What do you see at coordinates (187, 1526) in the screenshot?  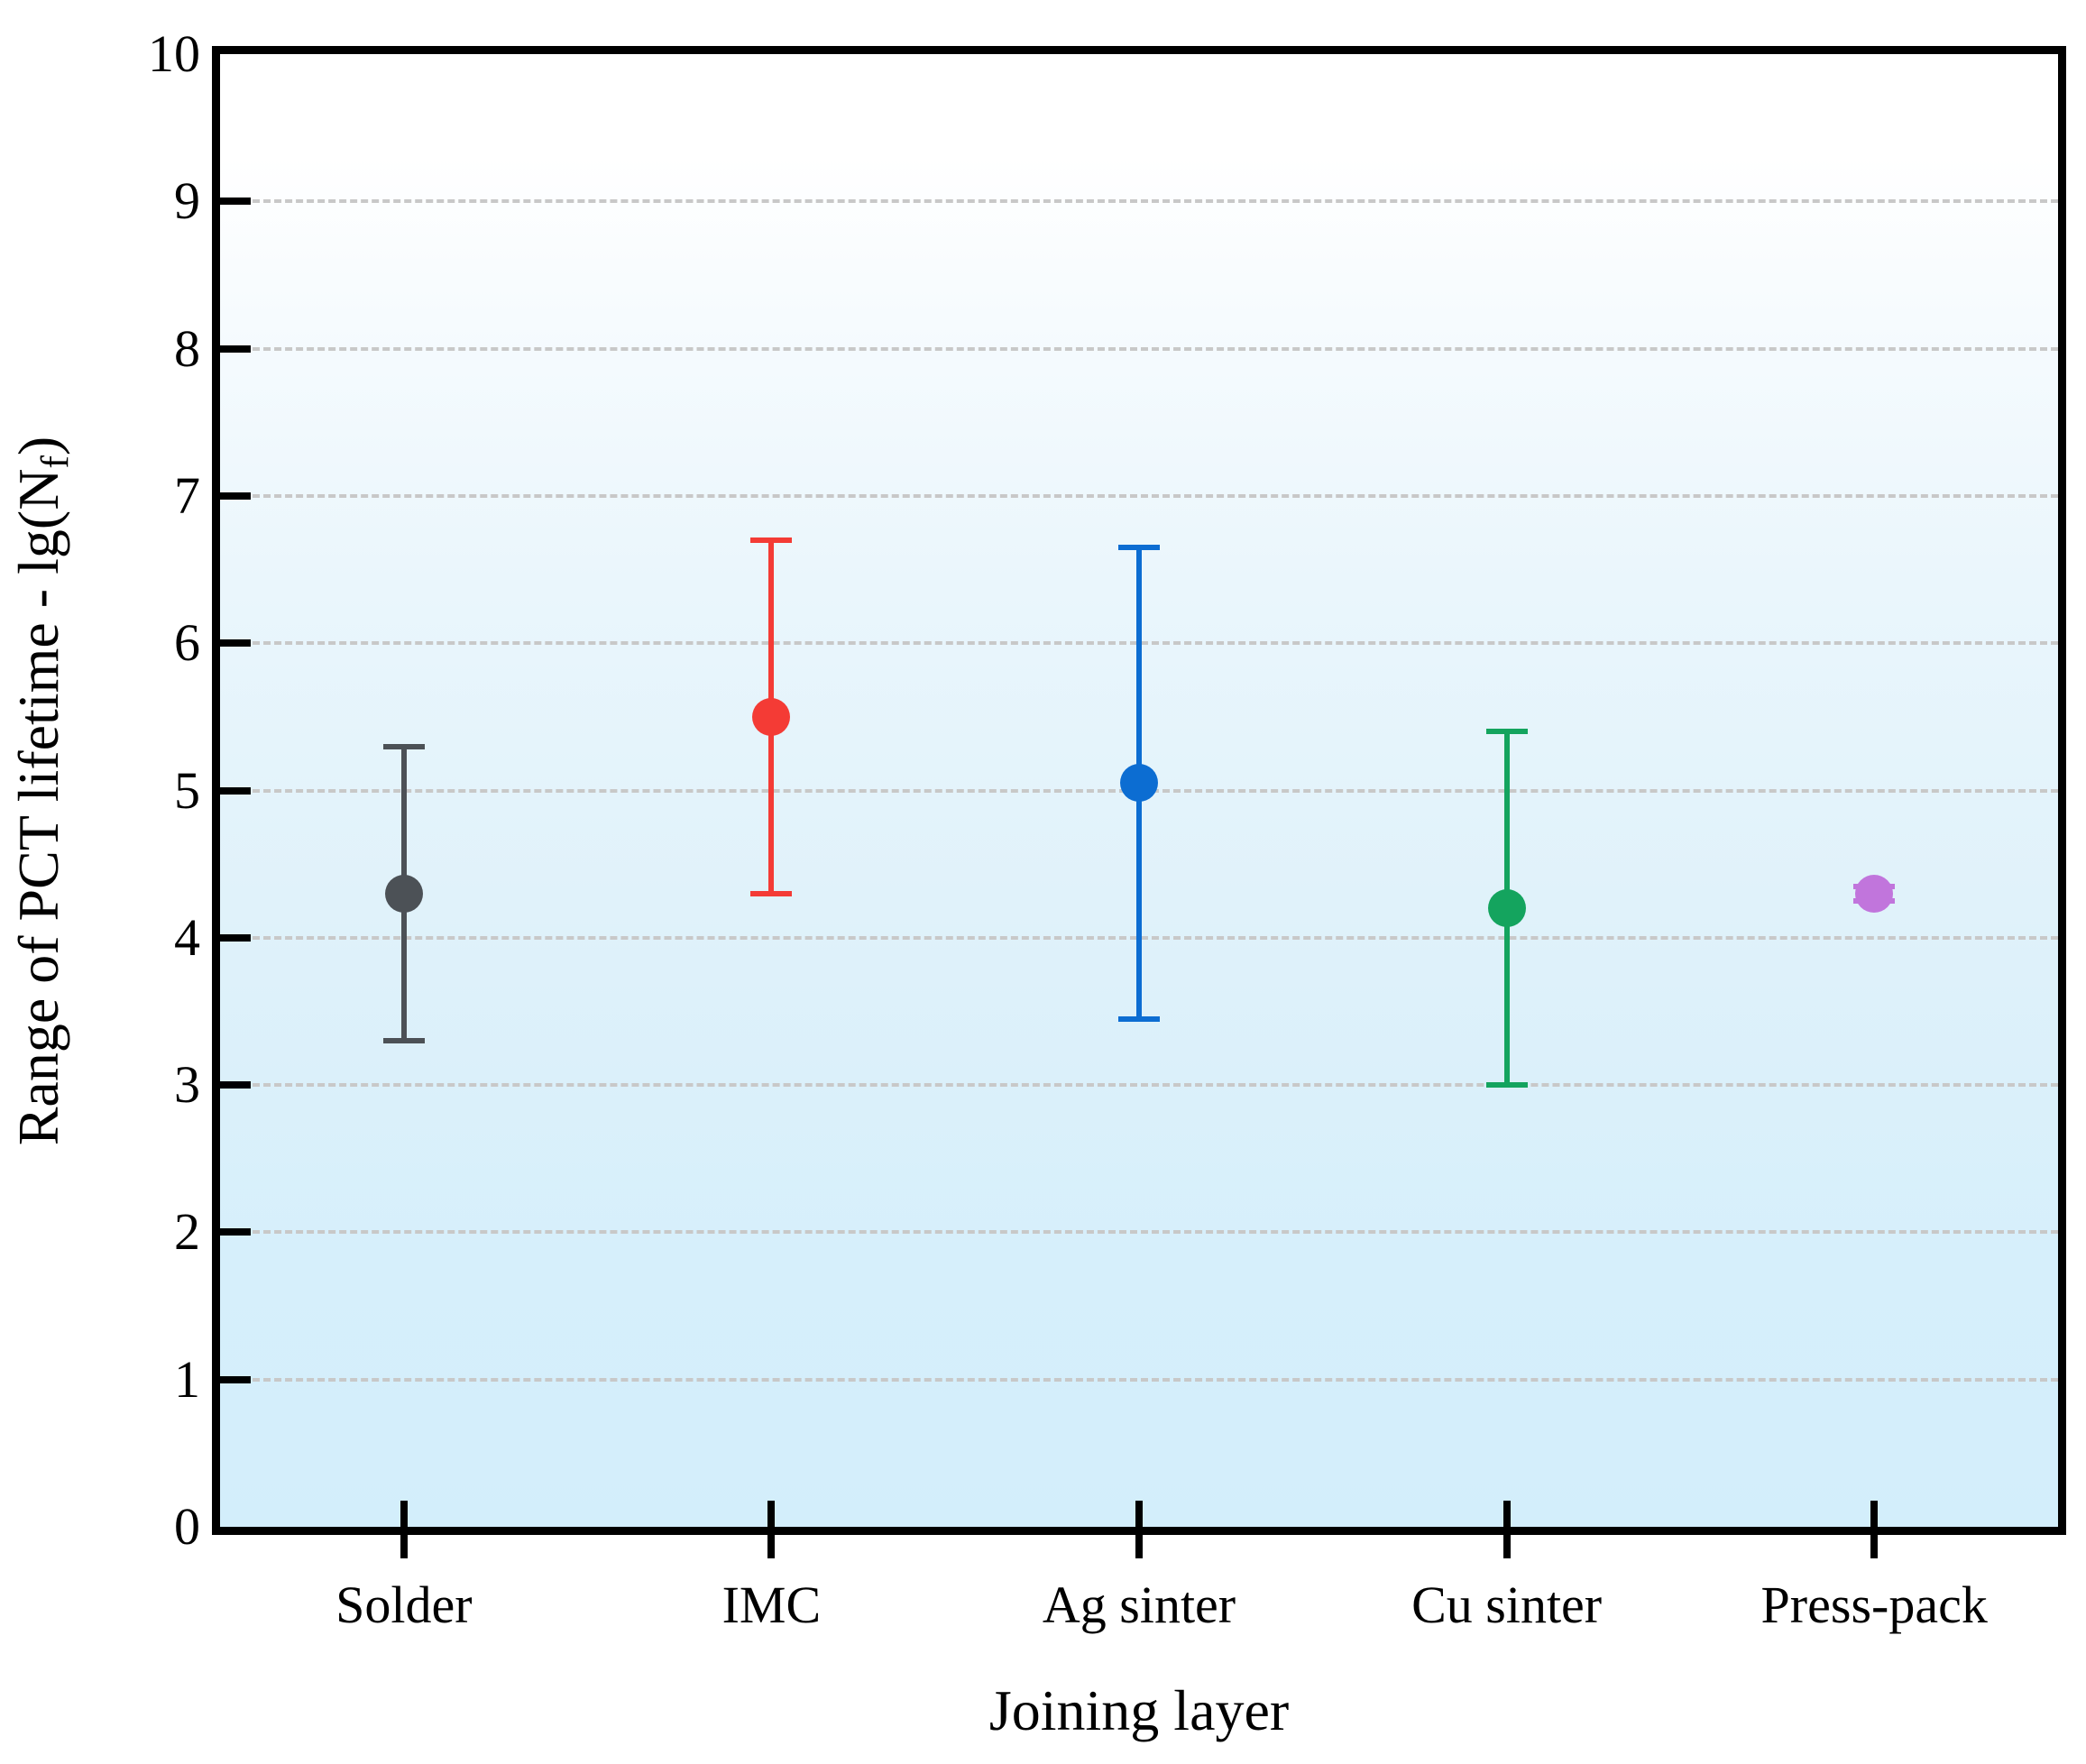 I see `y-tick-label-0: 0` at bounding box center [187, 1526].